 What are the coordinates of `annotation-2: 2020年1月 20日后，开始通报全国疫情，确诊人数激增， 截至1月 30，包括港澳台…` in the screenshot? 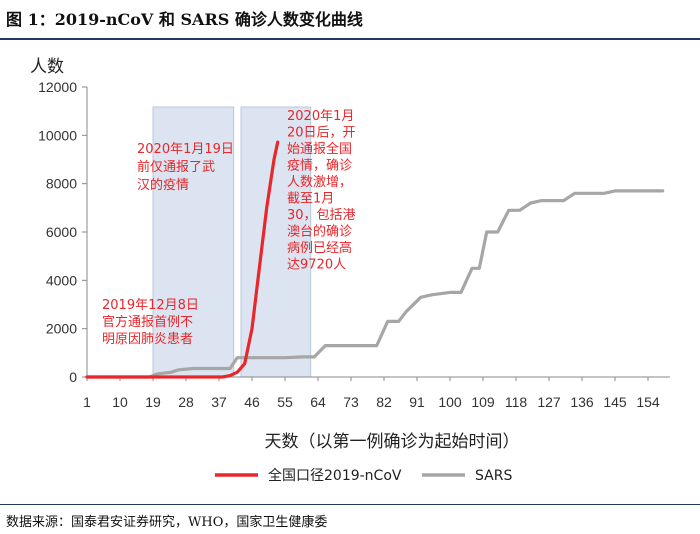 It's located at (321, 191).